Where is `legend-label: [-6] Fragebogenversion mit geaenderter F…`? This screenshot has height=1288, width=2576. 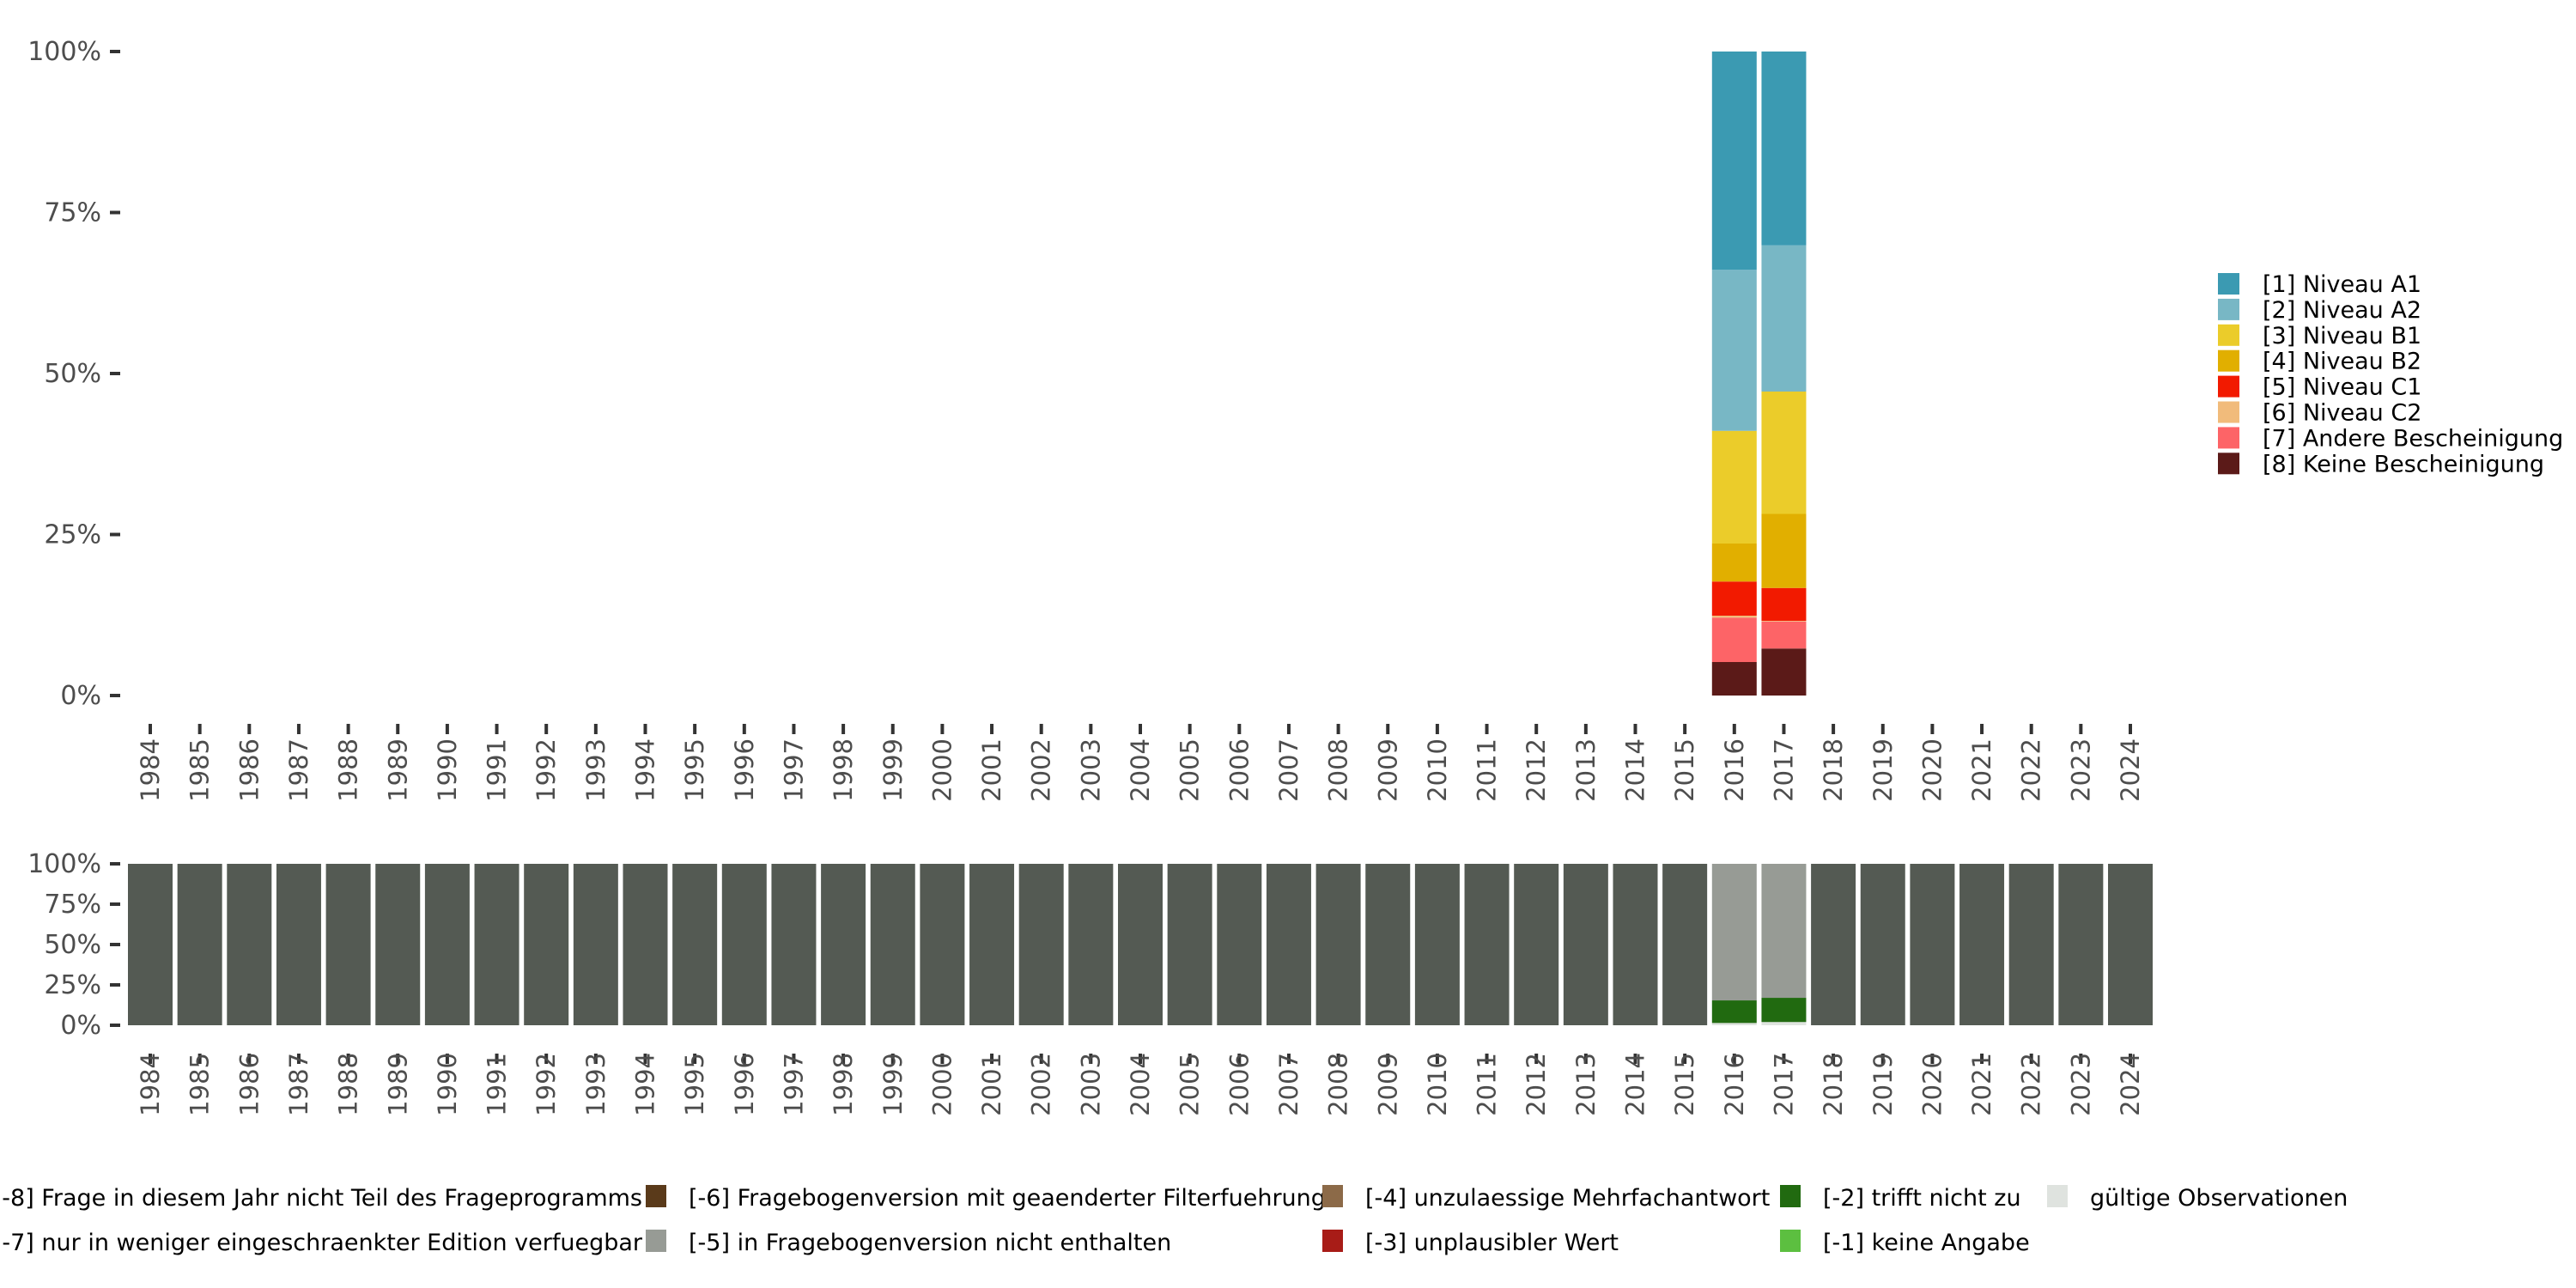
legend-label: [-6] Fragebogenversion mit geaenderter F… is located at coordinates (1007, 1199).